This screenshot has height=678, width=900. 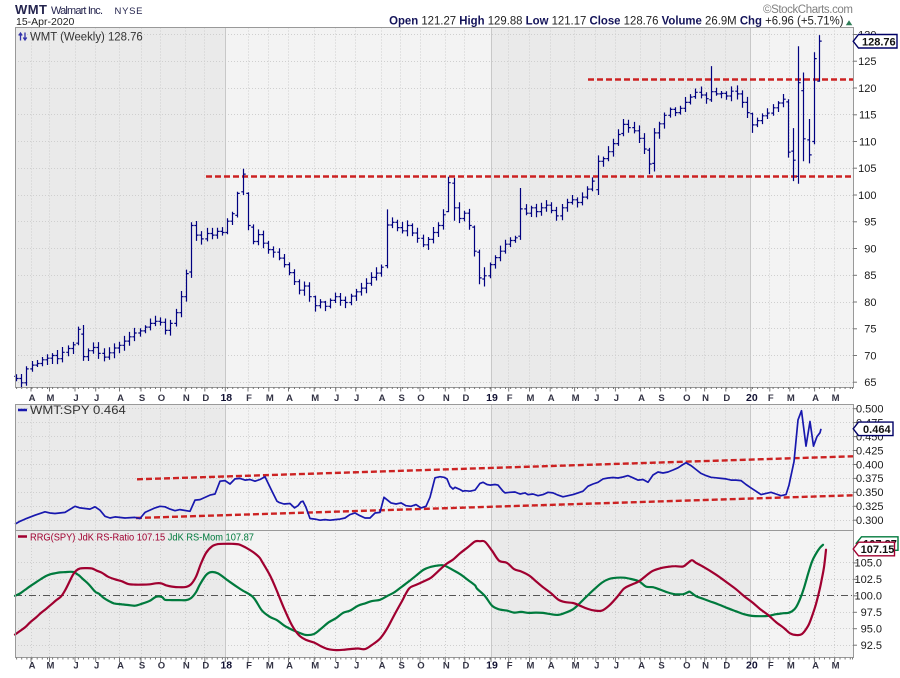 I want to click on svg-text: 85, so click(x=870, y=276).